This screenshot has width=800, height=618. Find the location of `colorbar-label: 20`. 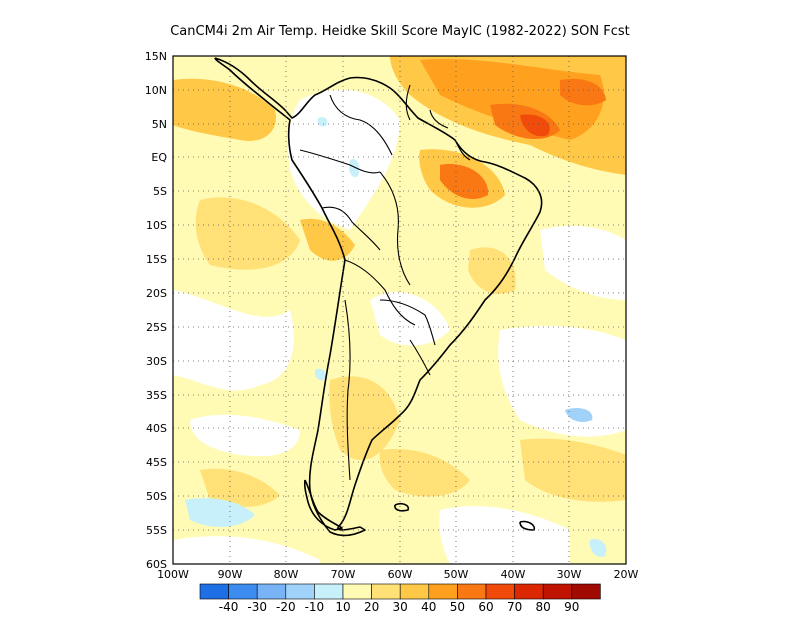

colorbar-label: 20 is located at coordinates (371, 607).